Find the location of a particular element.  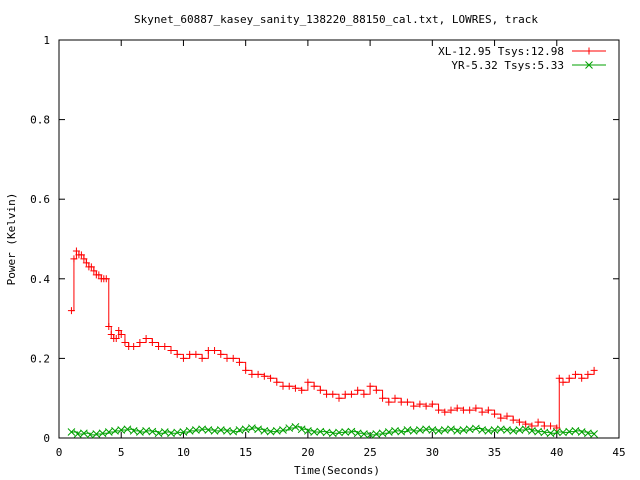

x-tick-label: 20 is located at coordinates (307, 452).